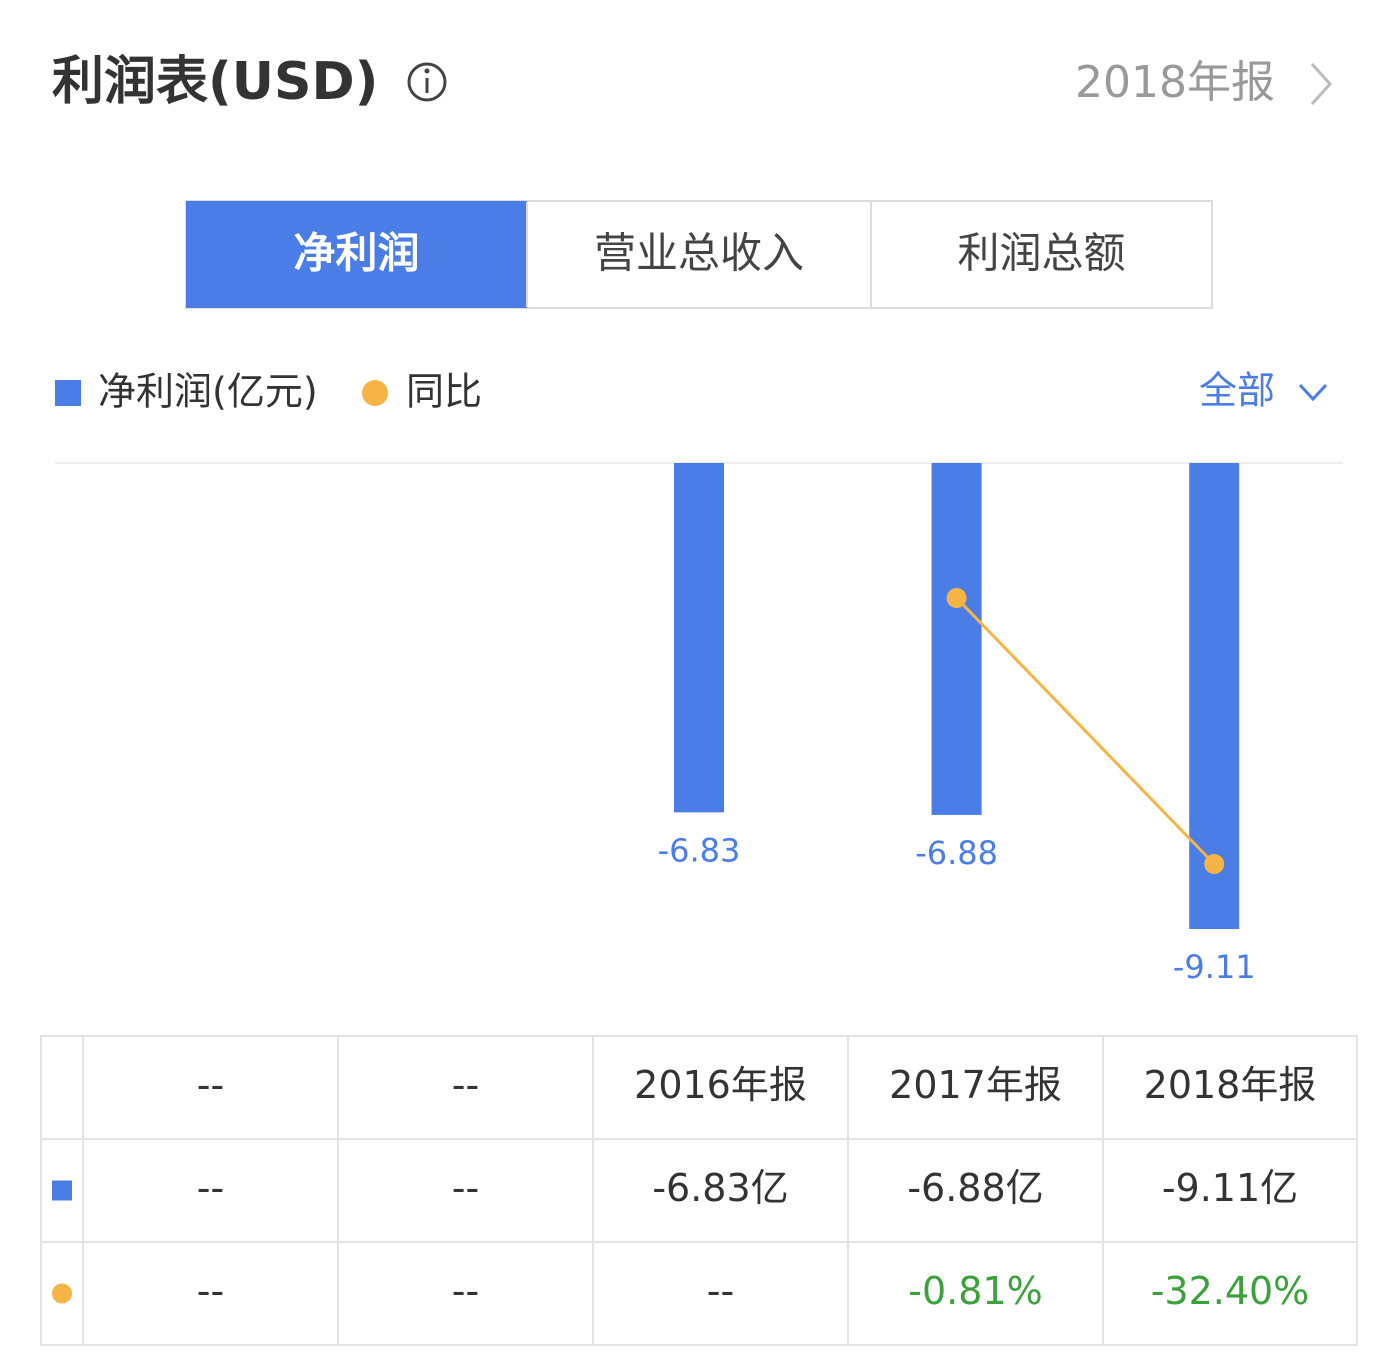 The image size is (1399, 1371). I want to click on table-cell: -6.83亿, so click(720, 1188).